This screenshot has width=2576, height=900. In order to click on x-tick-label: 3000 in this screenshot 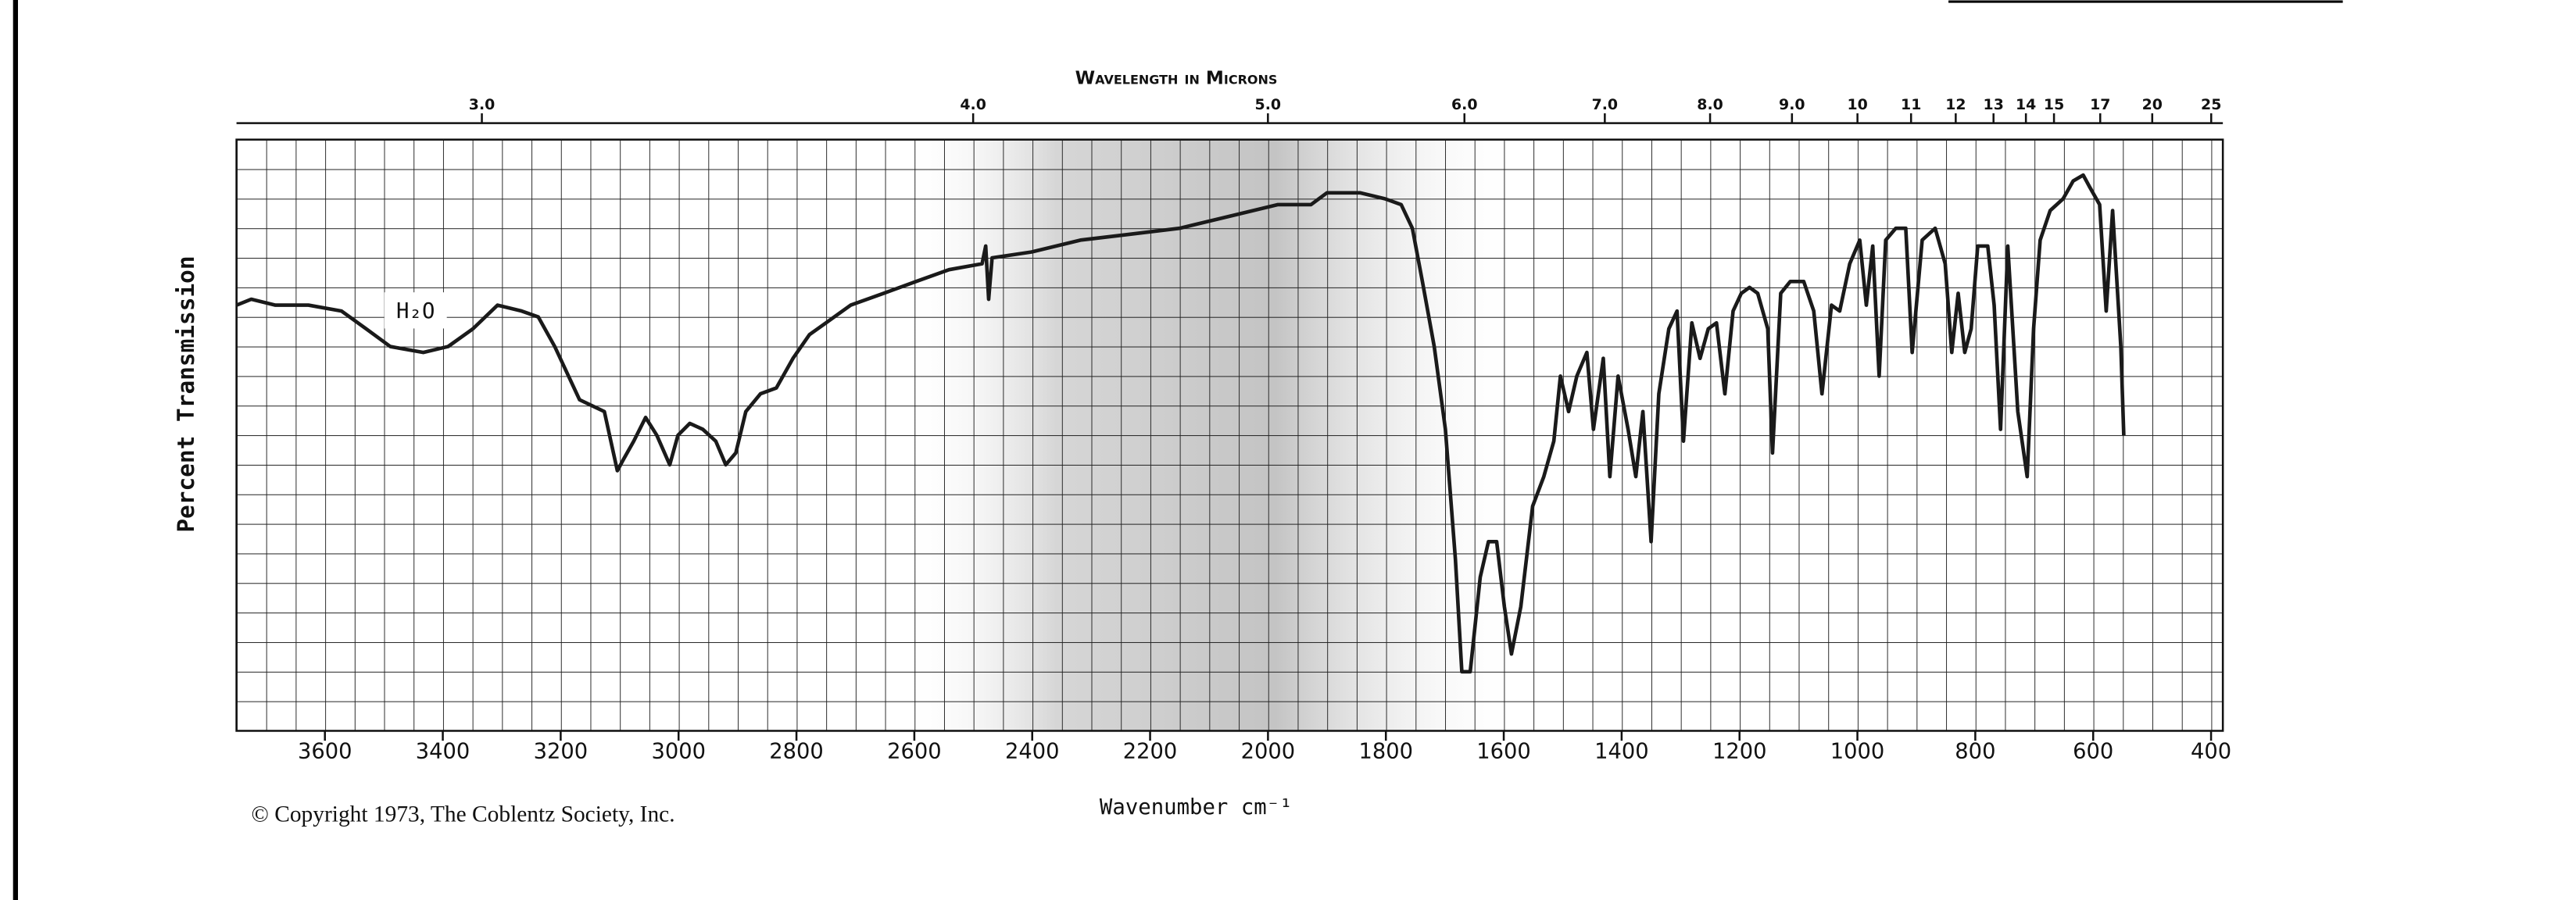, I will do `click(678, 751)`.